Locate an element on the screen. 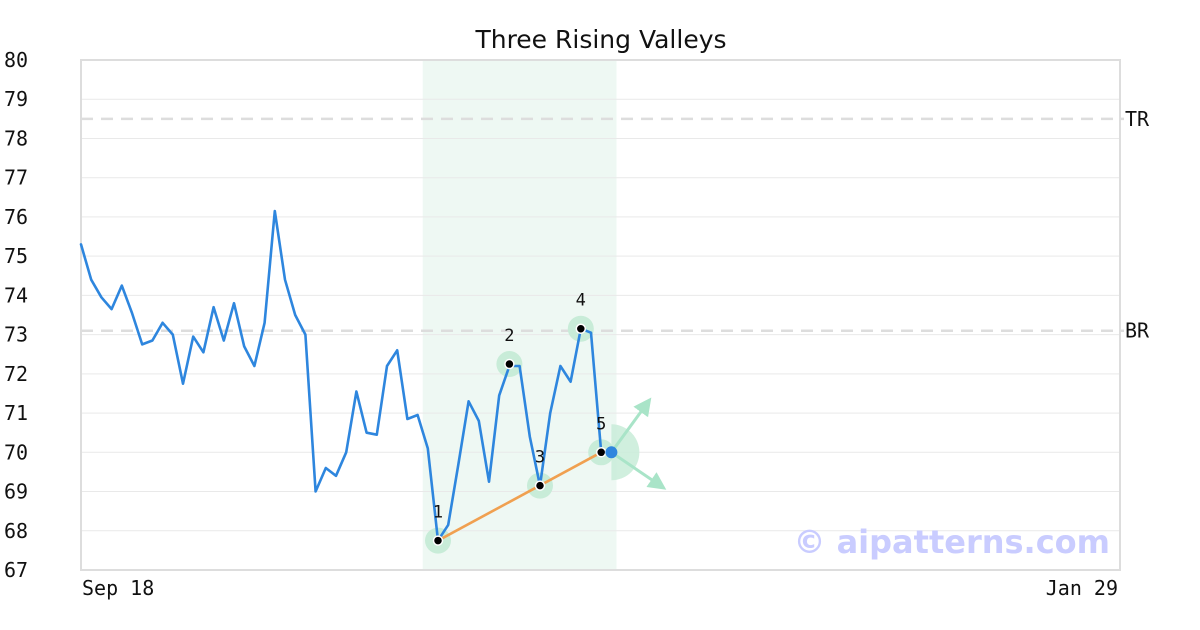  y-tick-label: 76 is located at coordinates (16, 217).